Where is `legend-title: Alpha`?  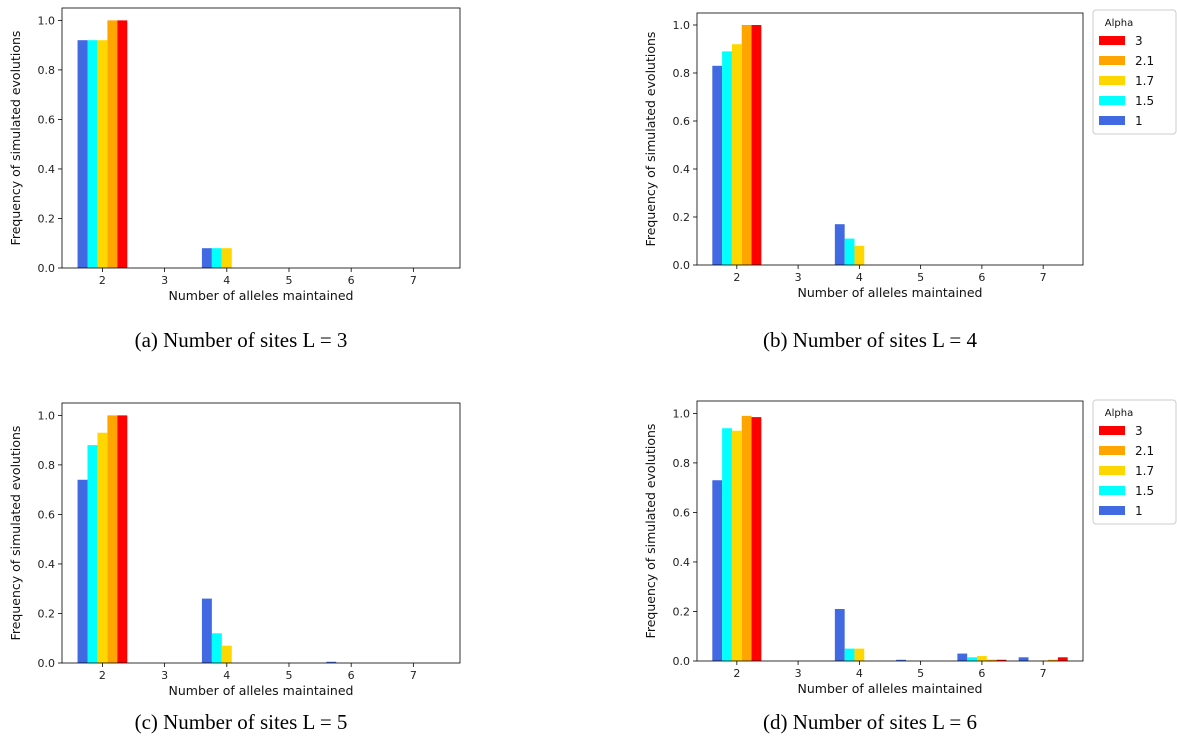
legend-title: Alpha is located at coordinates (1119, 23).